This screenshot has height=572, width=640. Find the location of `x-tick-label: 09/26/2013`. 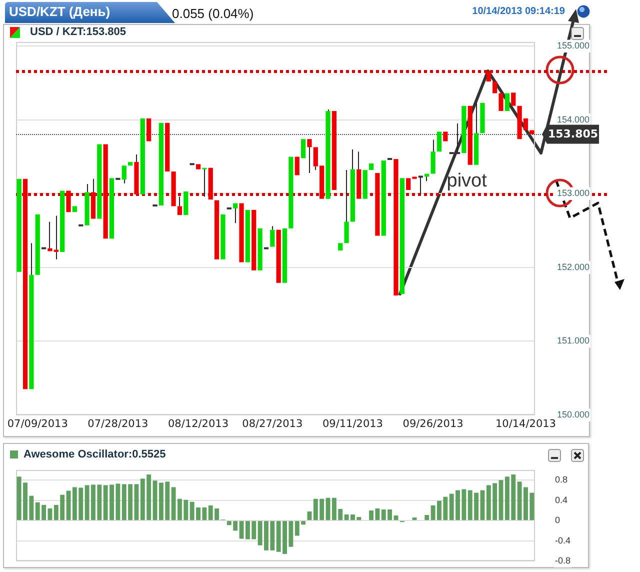

x-tick-label: 09/26/2013 is located at coordinates (433, 424).